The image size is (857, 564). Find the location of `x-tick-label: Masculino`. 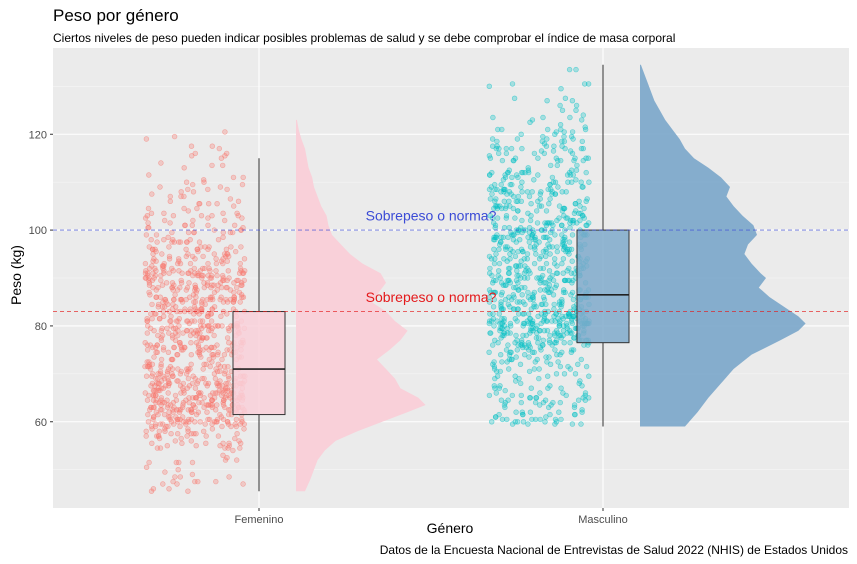

x-tick-label: Masculino is located at coordinates (603, 520).